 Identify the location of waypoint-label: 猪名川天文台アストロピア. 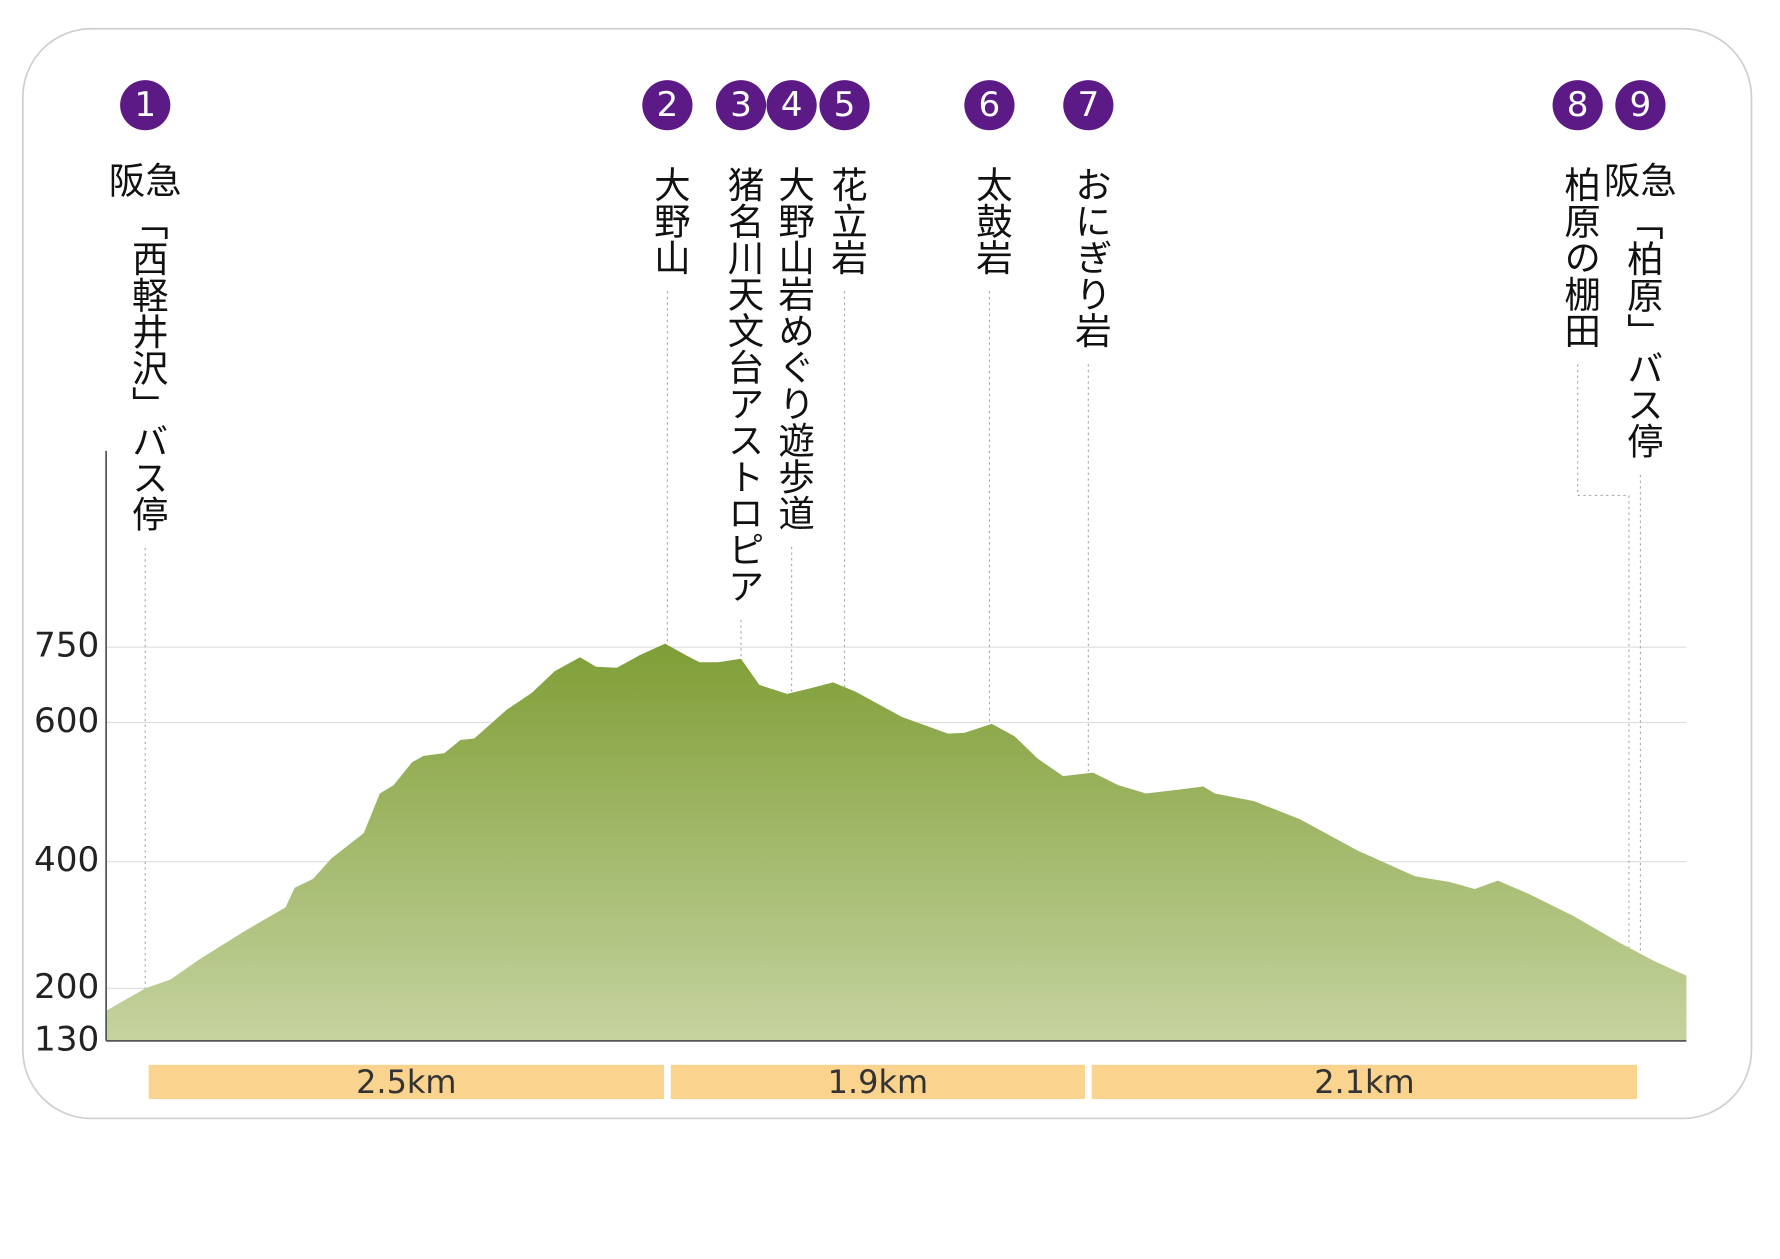
(743, 385).